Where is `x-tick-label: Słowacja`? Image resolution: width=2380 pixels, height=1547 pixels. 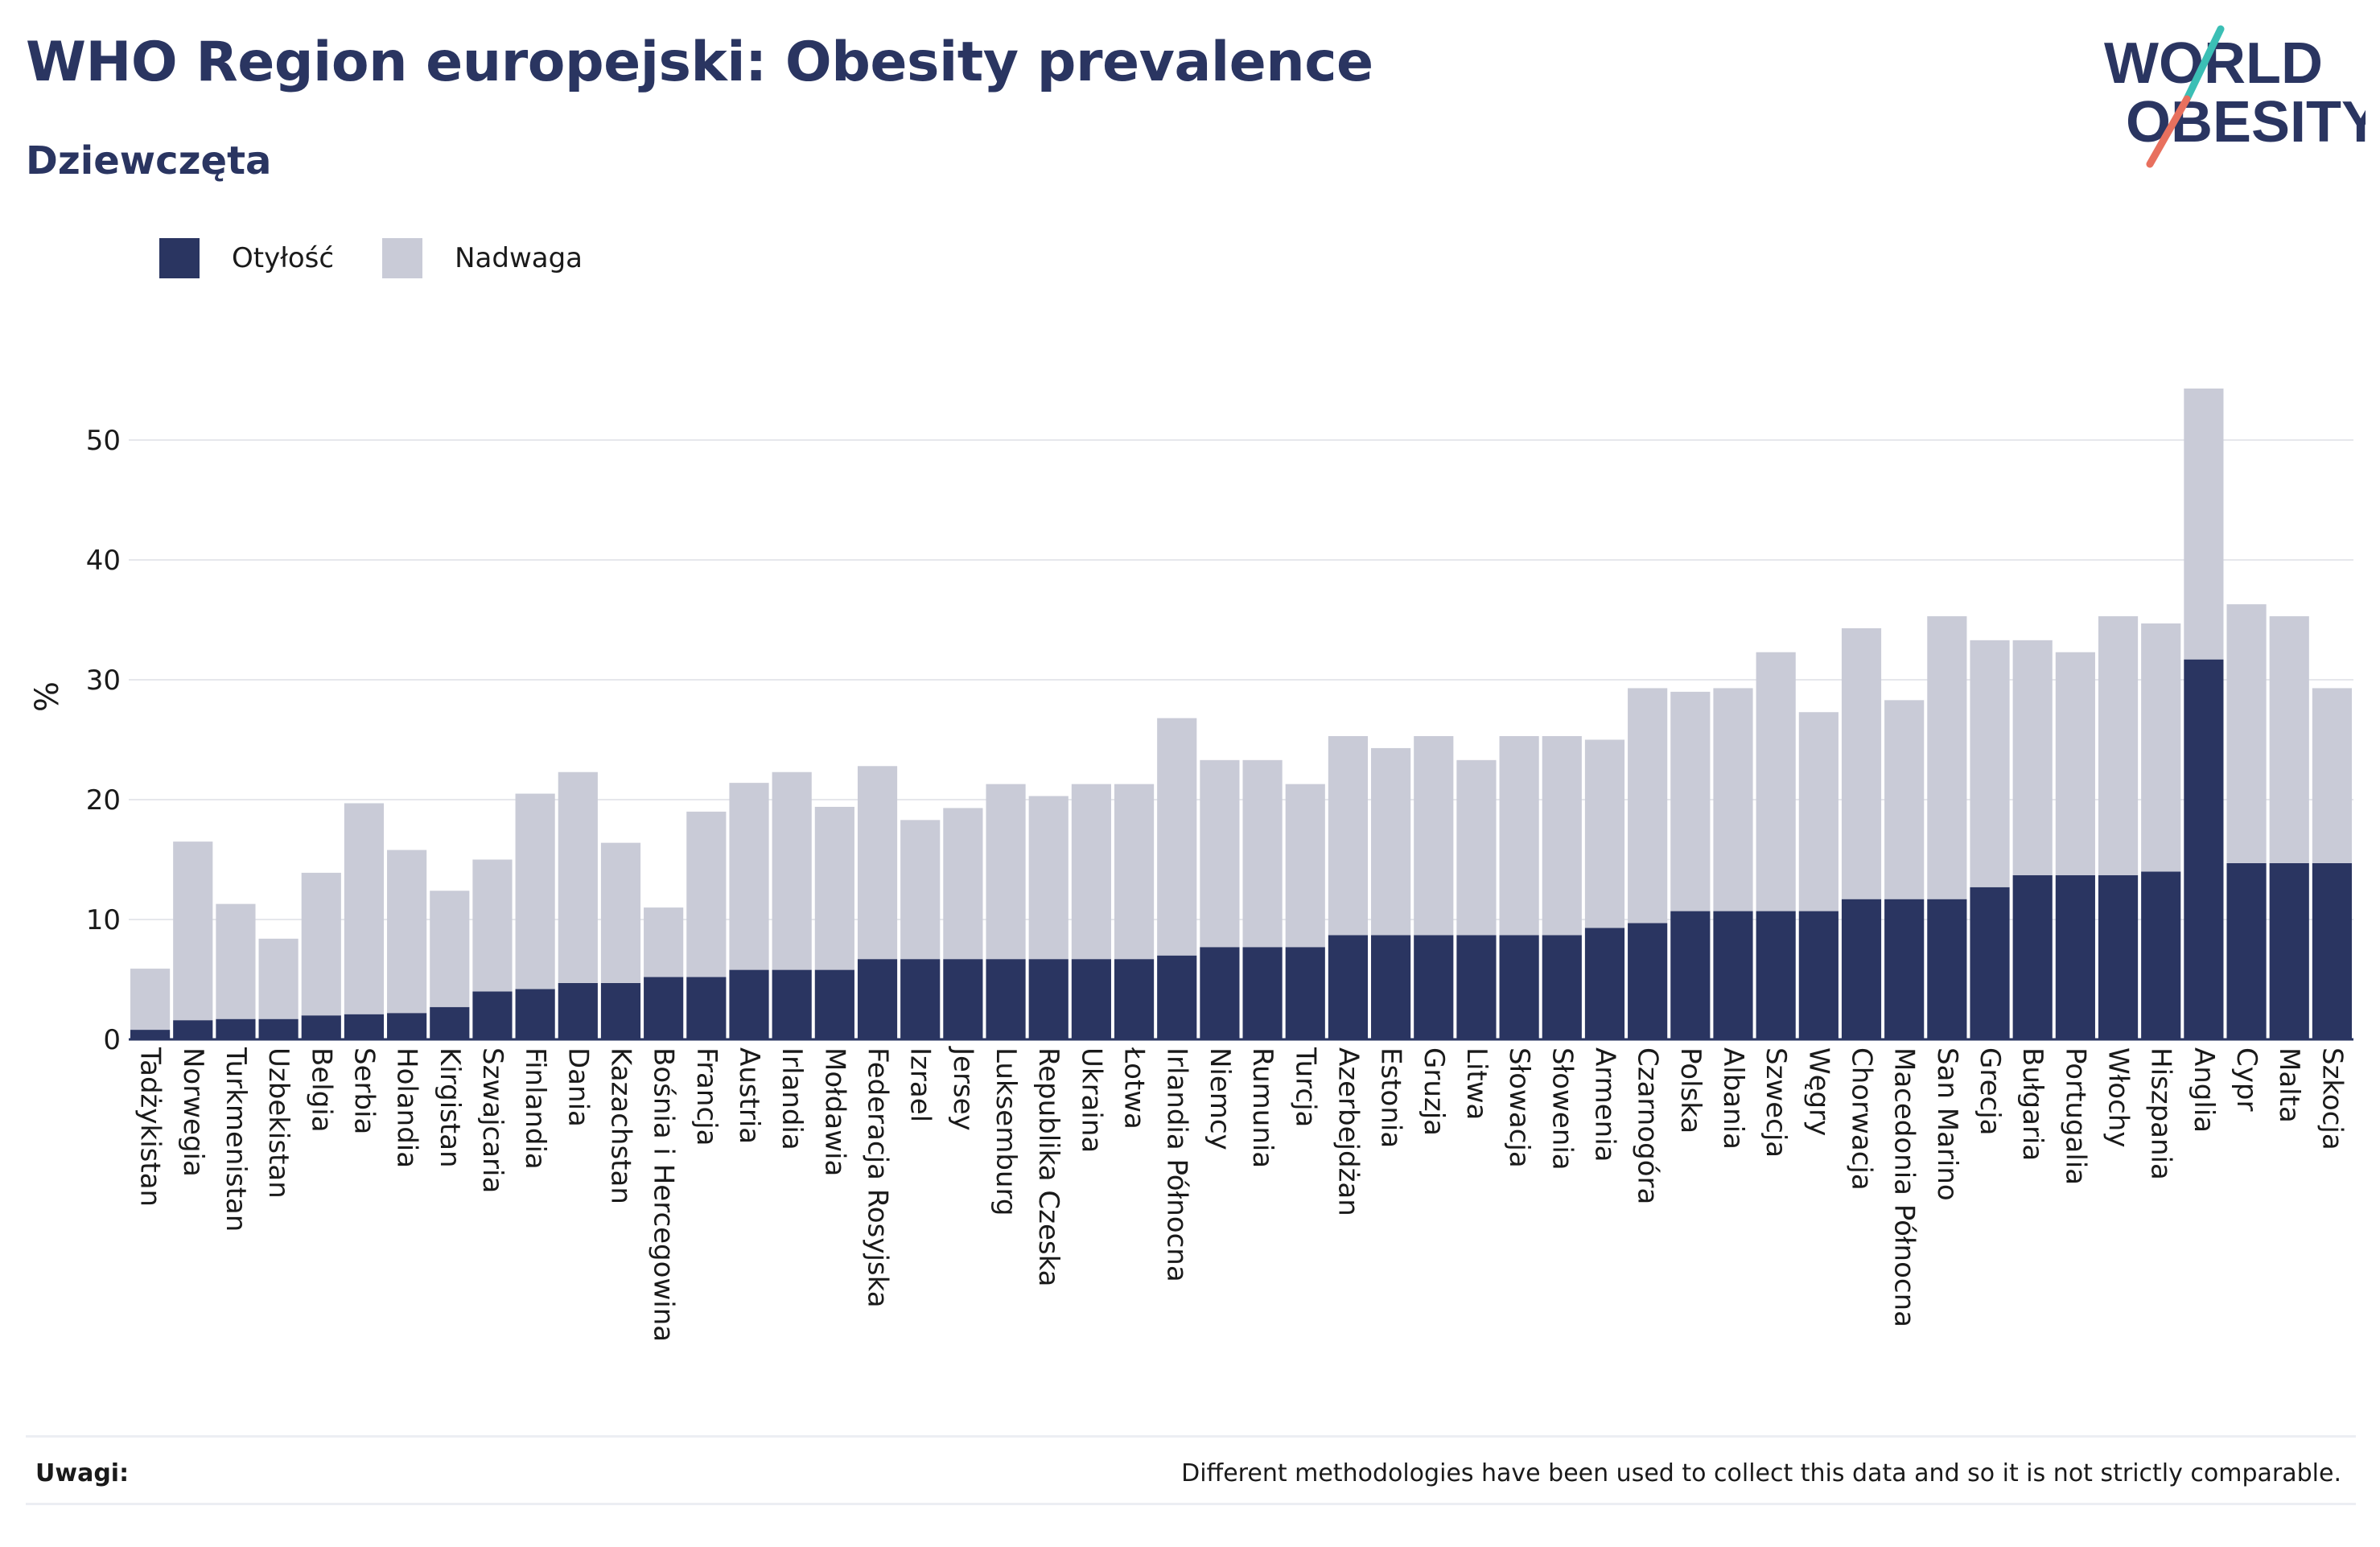
x-tick-label: Słowacja is located at coordinates (1519, 1107).